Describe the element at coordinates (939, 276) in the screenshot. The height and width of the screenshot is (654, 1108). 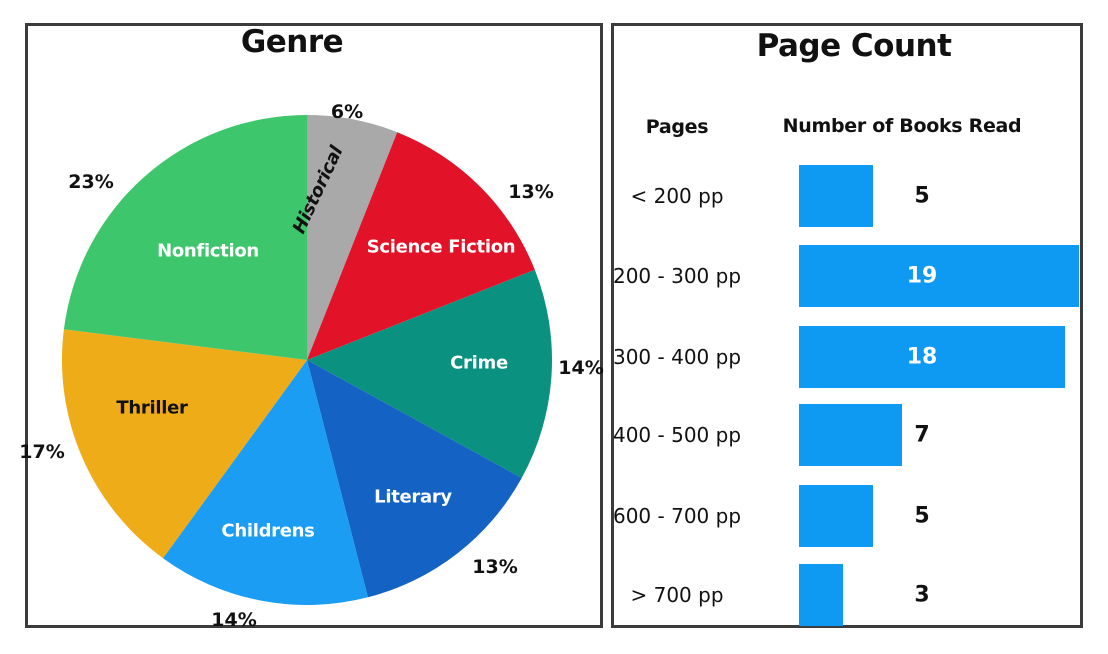
I see `bar-200-300-pp` at that location.